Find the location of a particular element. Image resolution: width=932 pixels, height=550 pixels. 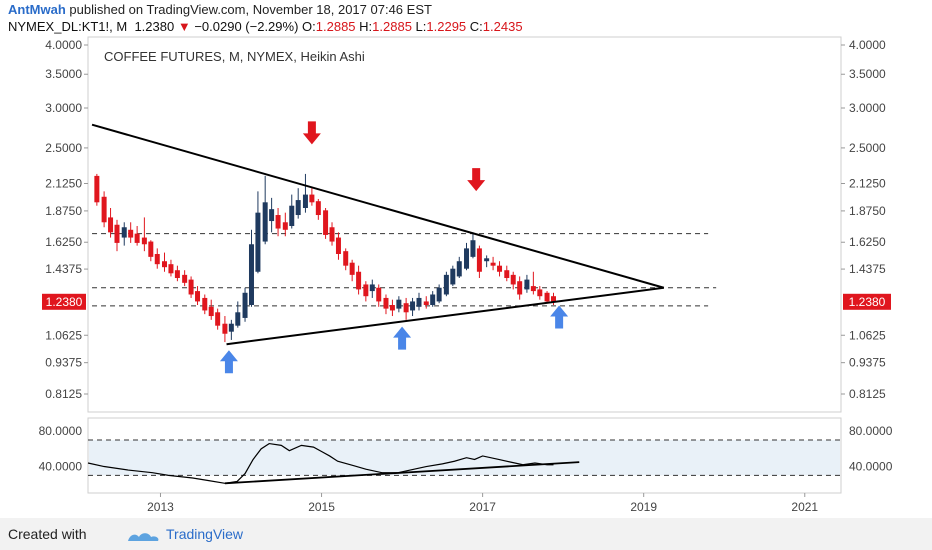

close-label: C: is located at coordinates (476, 26).